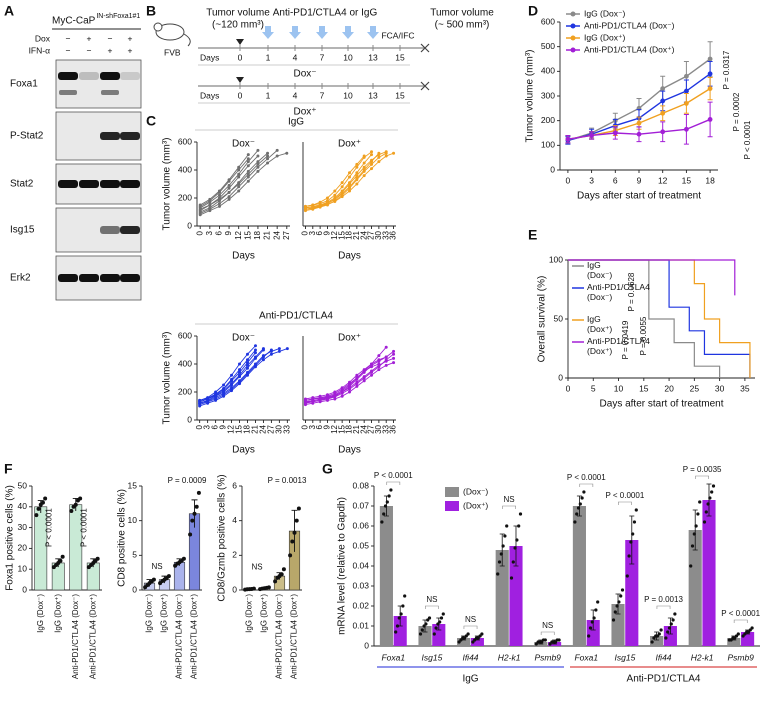 This screenshot has height=711, width=763. Describe the element at coordinates (663, 657) in the screenshot. I see `x-tick-label: Ifi44` at that location.